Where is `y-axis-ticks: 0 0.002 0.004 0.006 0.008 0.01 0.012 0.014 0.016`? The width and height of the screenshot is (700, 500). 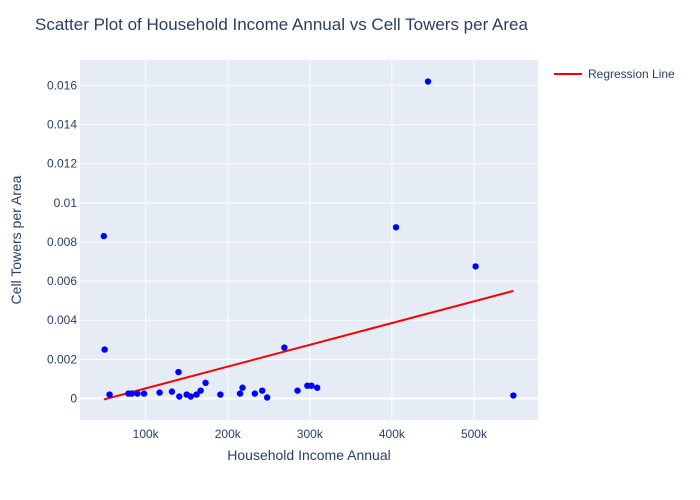 y-axis-ticks: 0 0.002 0.004 0.006 0.008 0.01 0.012 0.014 0.016 is located at coordinates (62, 241).